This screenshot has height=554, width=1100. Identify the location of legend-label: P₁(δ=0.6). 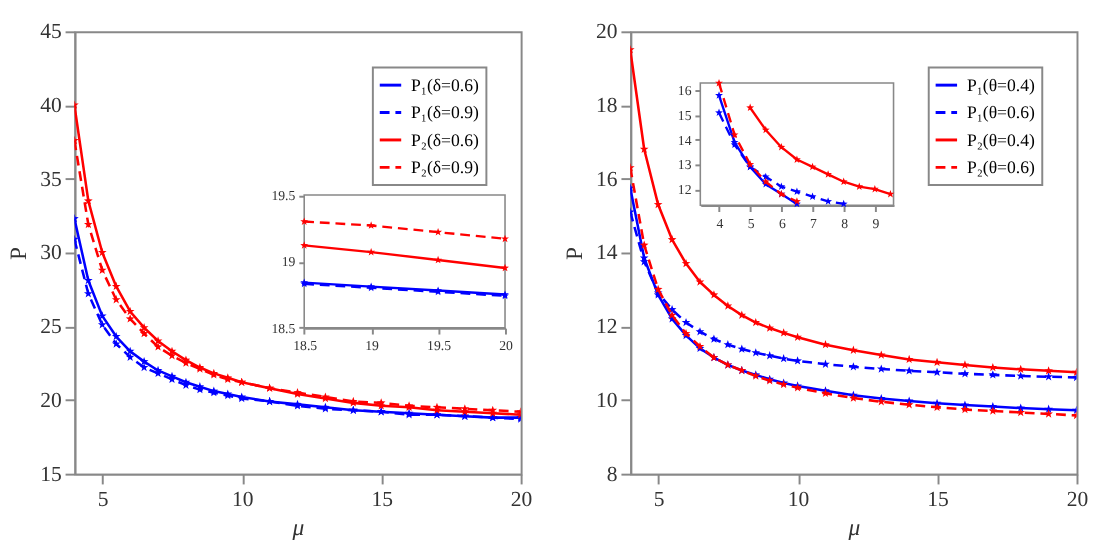
(445, 85).